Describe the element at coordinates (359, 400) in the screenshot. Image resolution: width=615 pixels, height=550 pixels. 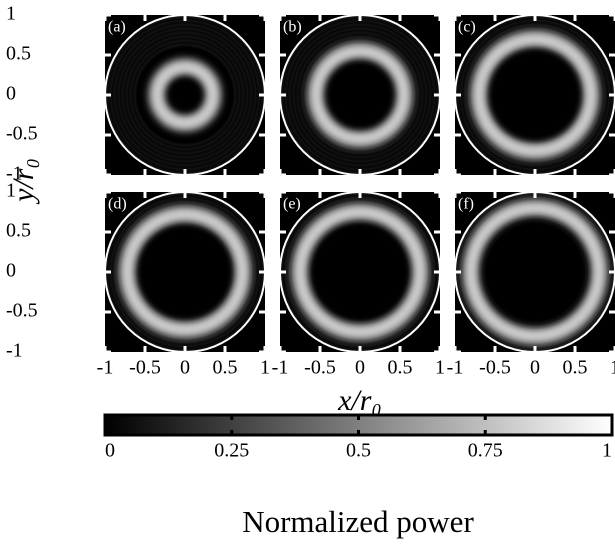
I see `x-axis-label: x/r₀` at that location.